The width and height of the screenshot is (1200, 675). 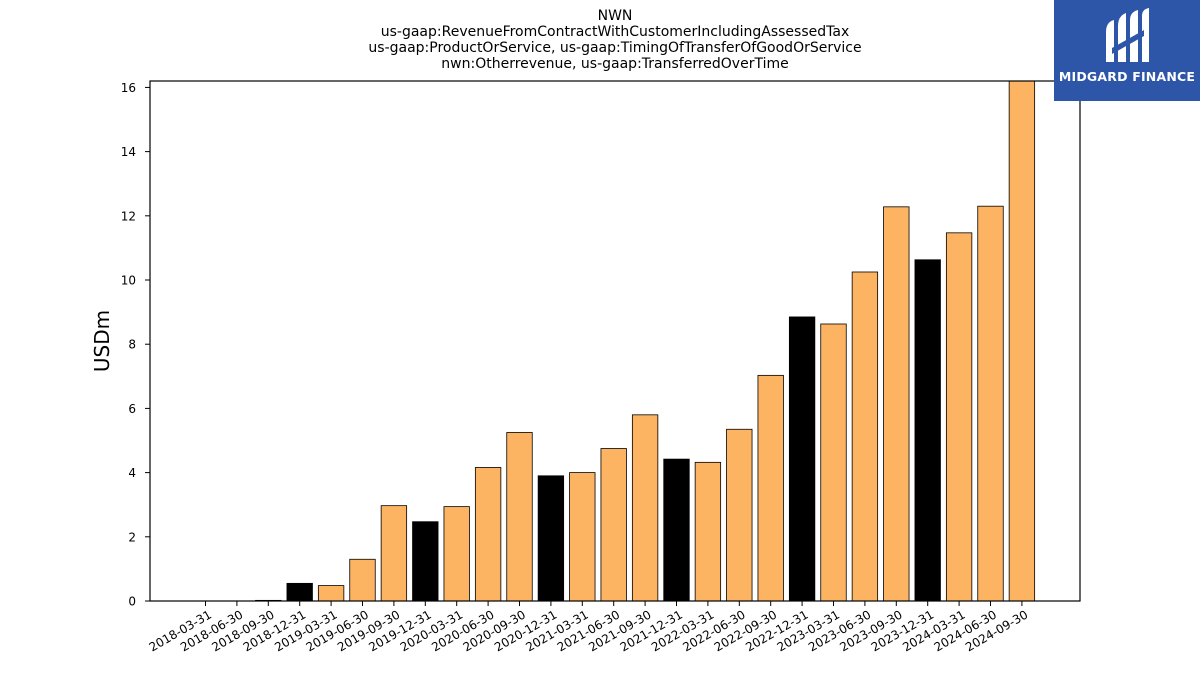 I want to click on logo-text: MIDGARD FINANCE, so click(x=1127, y=76).